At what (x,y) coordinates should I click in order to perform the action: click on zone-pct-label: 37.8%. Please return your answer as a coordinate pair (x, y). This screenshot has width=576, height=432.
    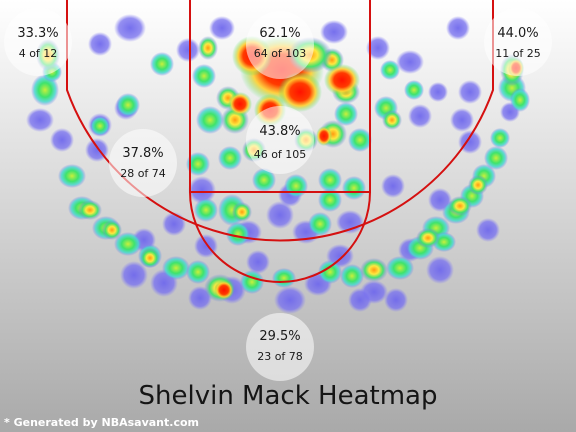
    Looking at the image, I should click on (142, 153).